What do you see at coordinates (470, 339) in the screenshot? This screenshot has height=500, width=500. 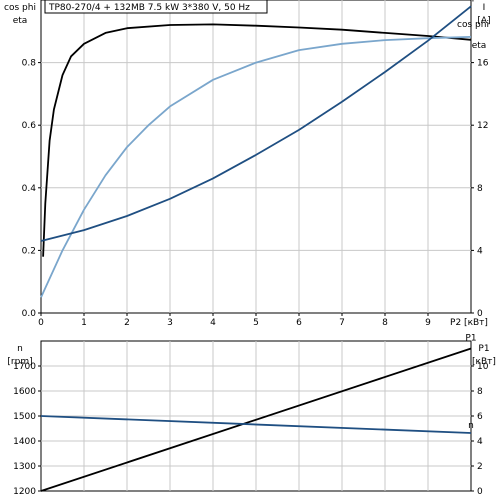 I see `series-label-p1: P1` at bounding box center [470, 339].